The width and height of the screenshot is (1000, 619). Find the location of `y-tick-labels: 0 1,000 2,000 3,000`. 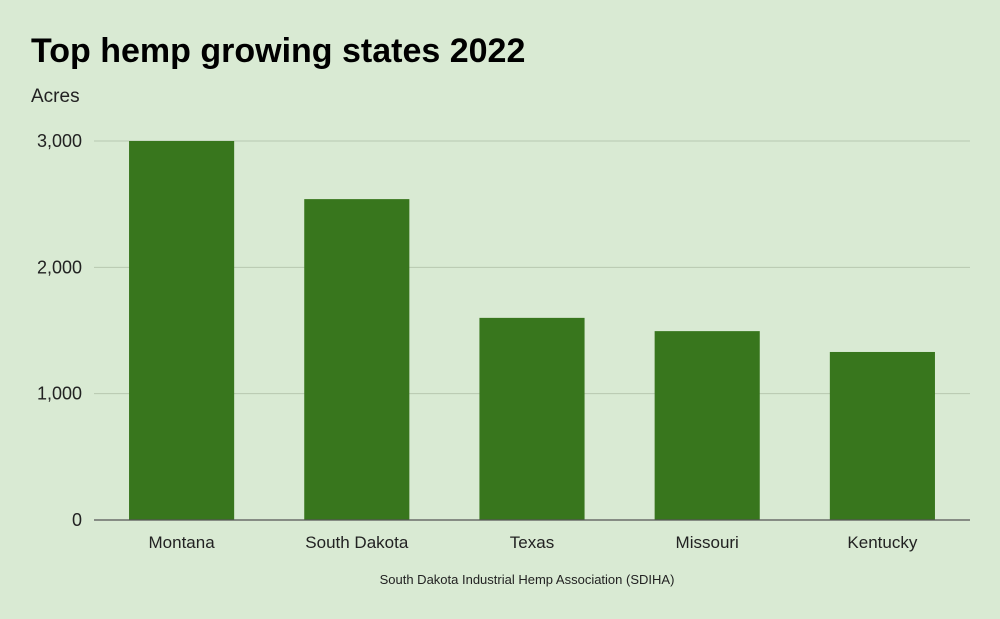

y-tick-labels: 0 1,000 2,000 3,000 is located at coordinates (59, 330).